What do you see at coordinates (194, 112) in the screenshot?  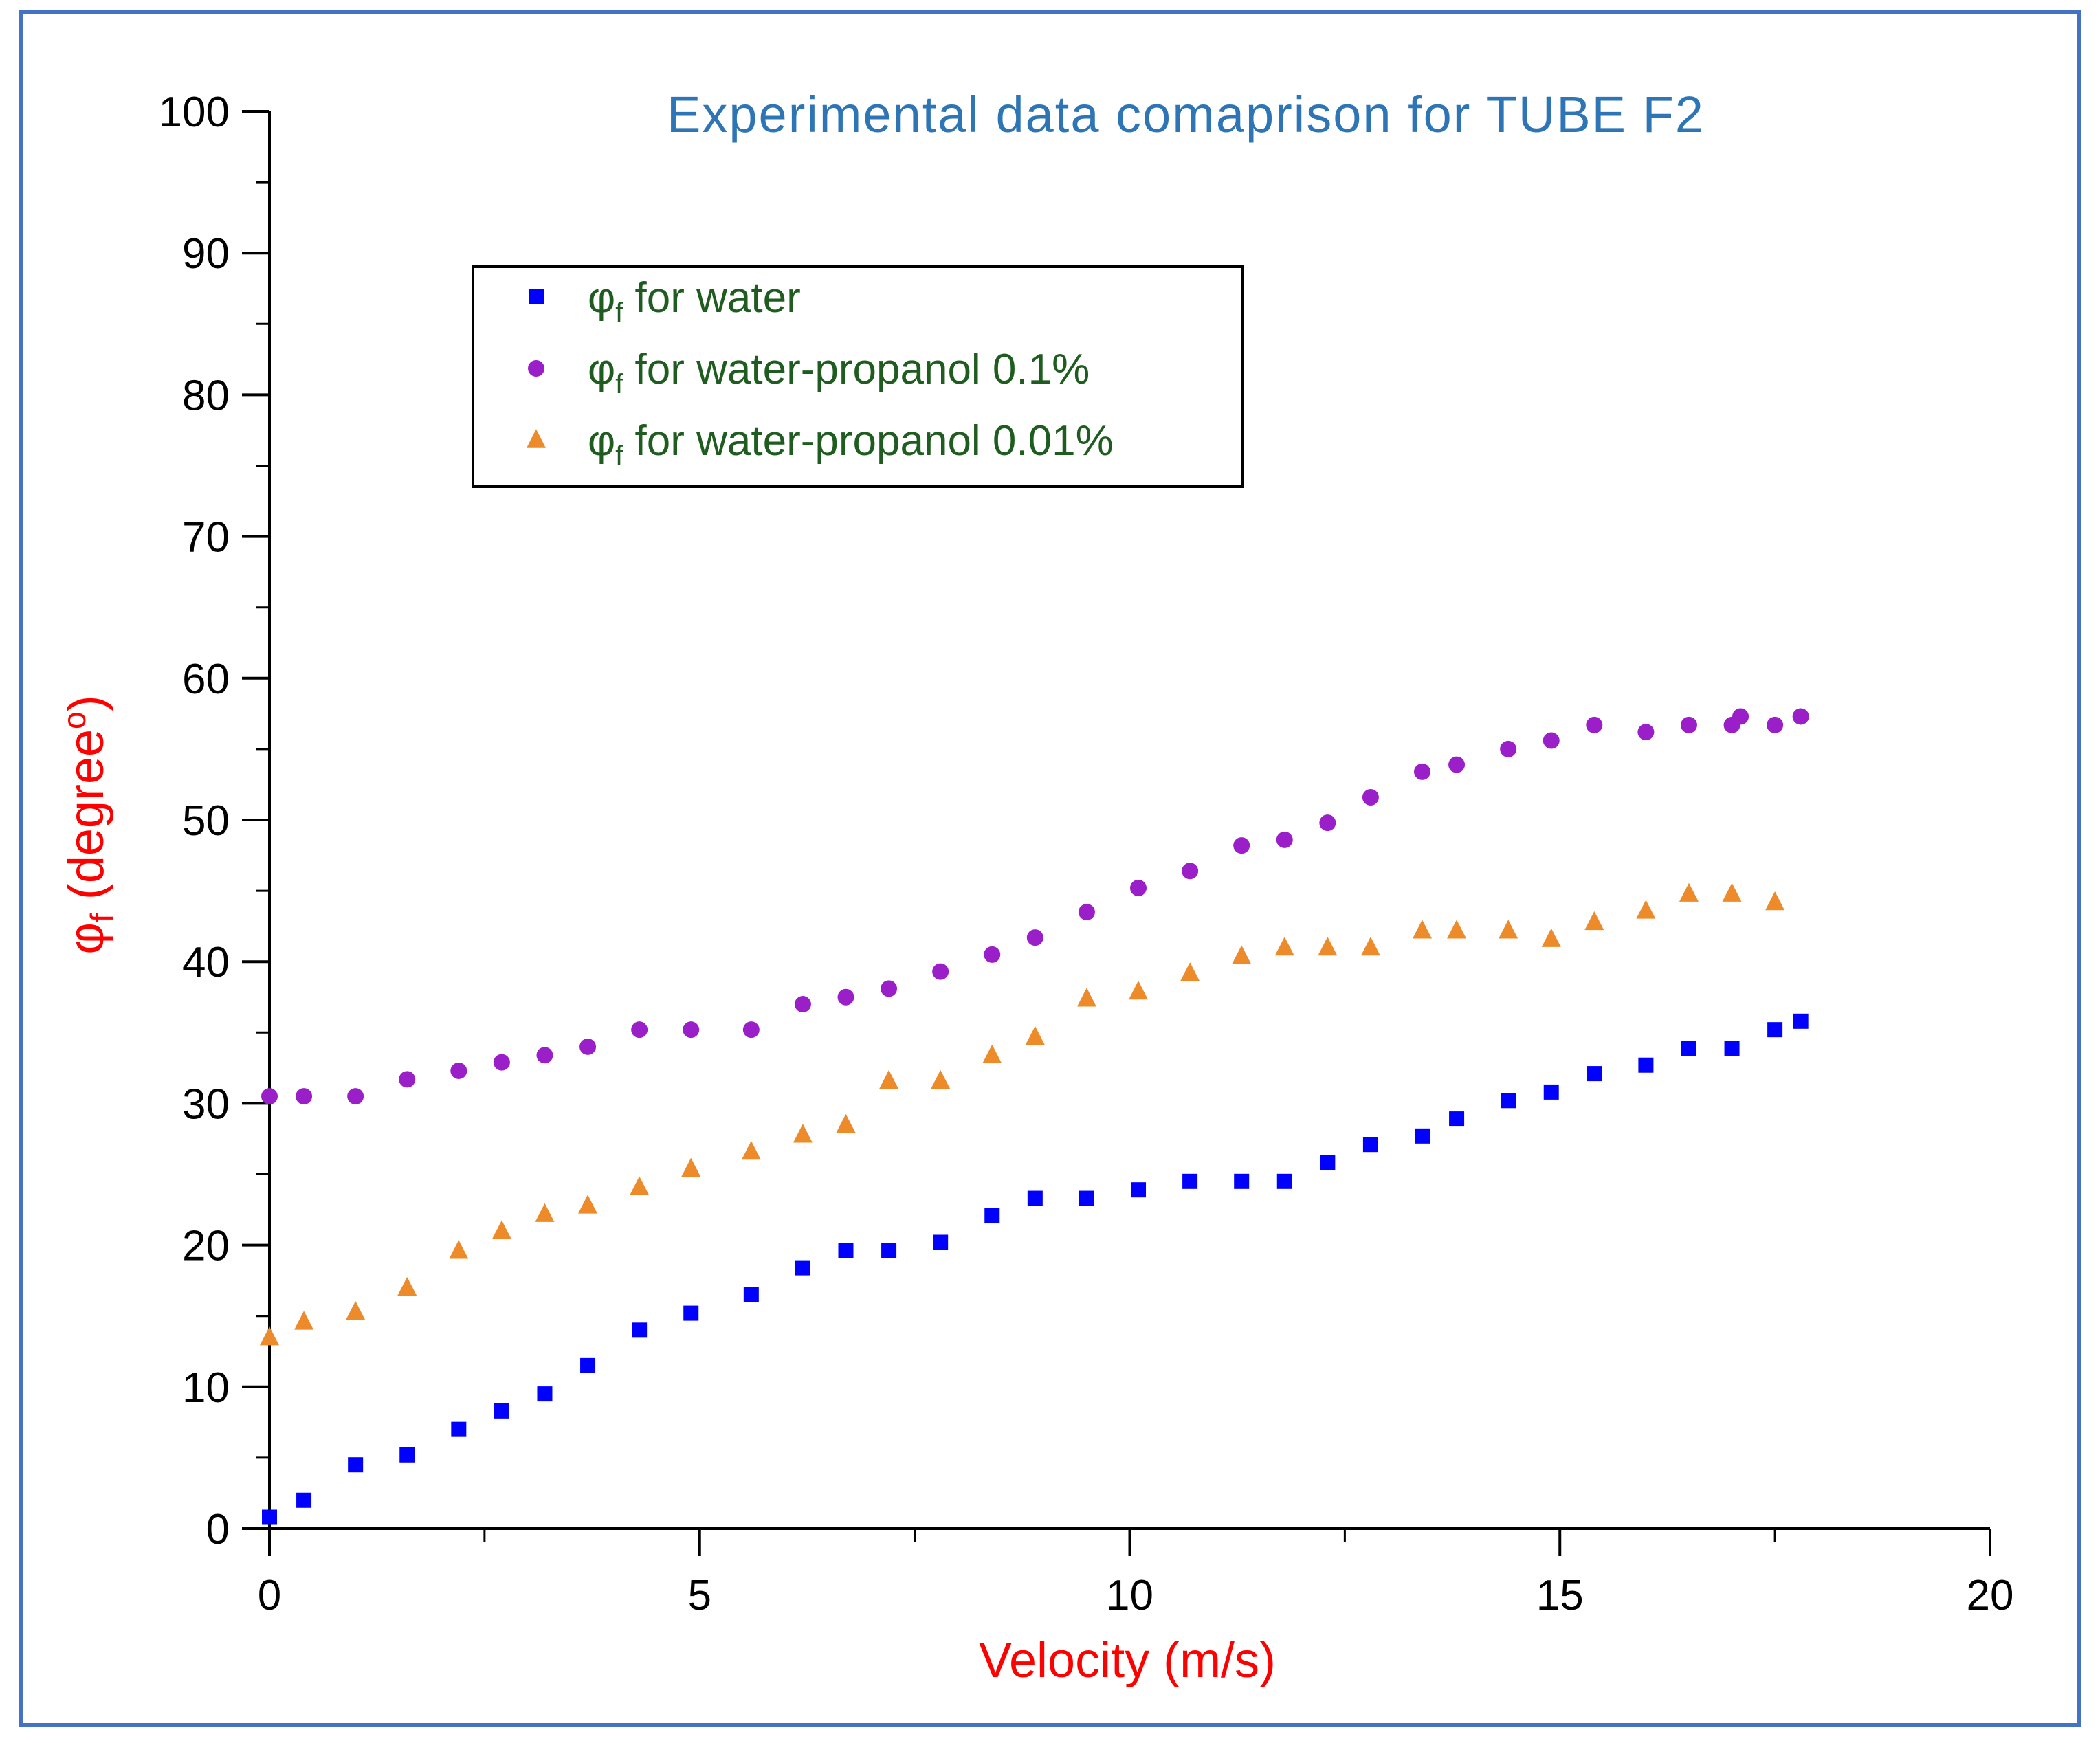 I see `y-tick-label: 100` at bounding box center [194, 112].